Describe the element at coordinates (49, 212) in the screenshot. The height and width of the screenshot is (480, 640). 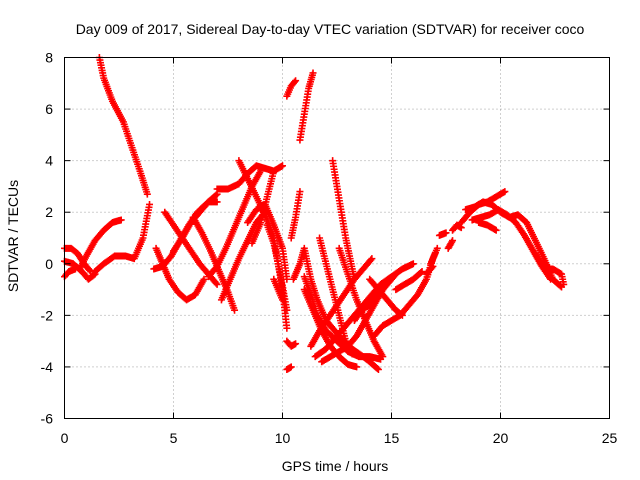
I see `y-tick-label: 2` at that location.